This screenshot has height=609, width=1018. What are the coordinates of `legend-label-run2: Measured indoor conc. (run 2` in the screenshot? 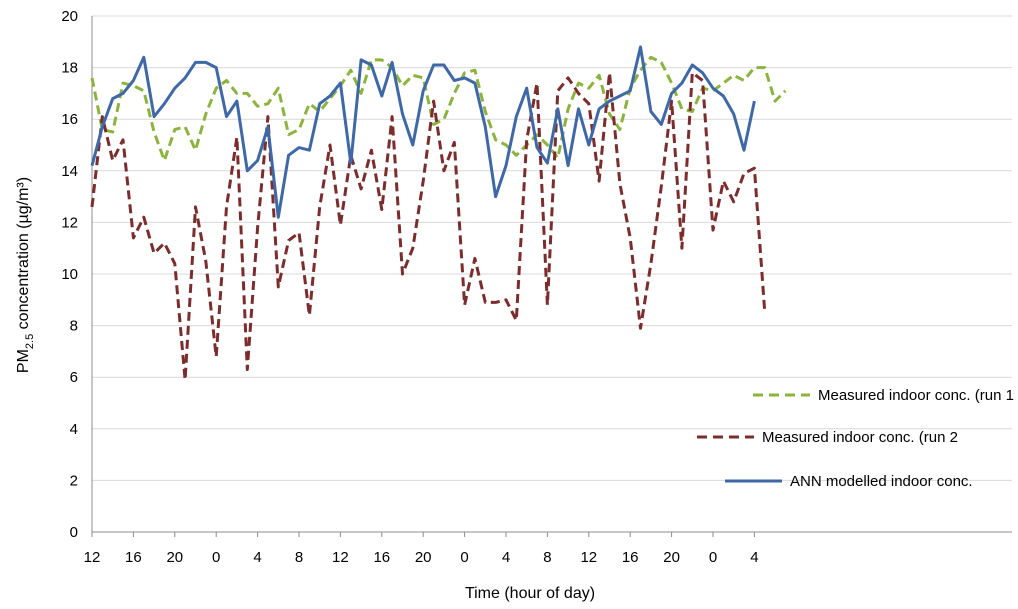 It's located at (860, 437).